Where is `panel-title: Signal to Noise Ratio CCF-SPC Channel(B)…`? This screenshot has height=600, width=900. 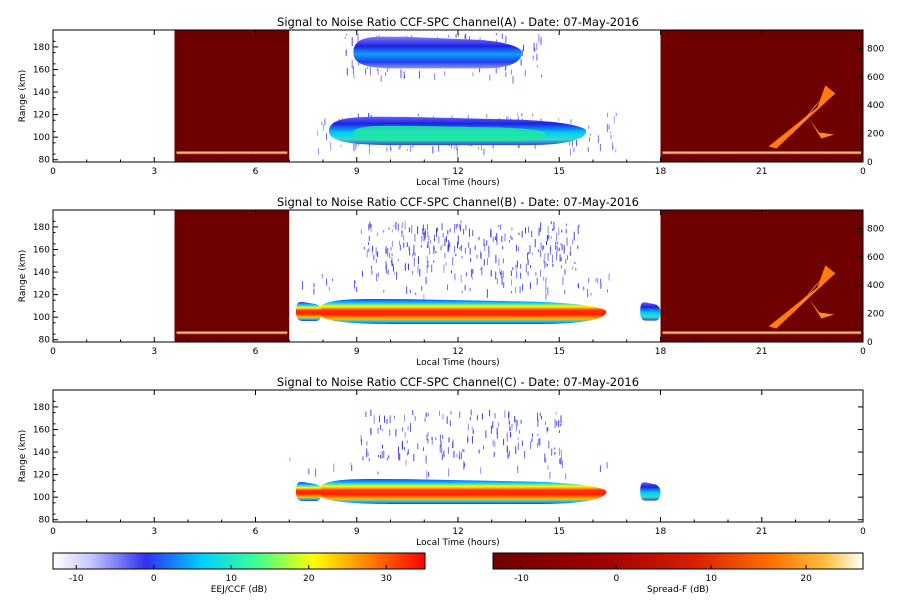
panel-title: Signal to Noise Ratio CCF-SPC Channel(B)… is located at coordinates (458, 202).